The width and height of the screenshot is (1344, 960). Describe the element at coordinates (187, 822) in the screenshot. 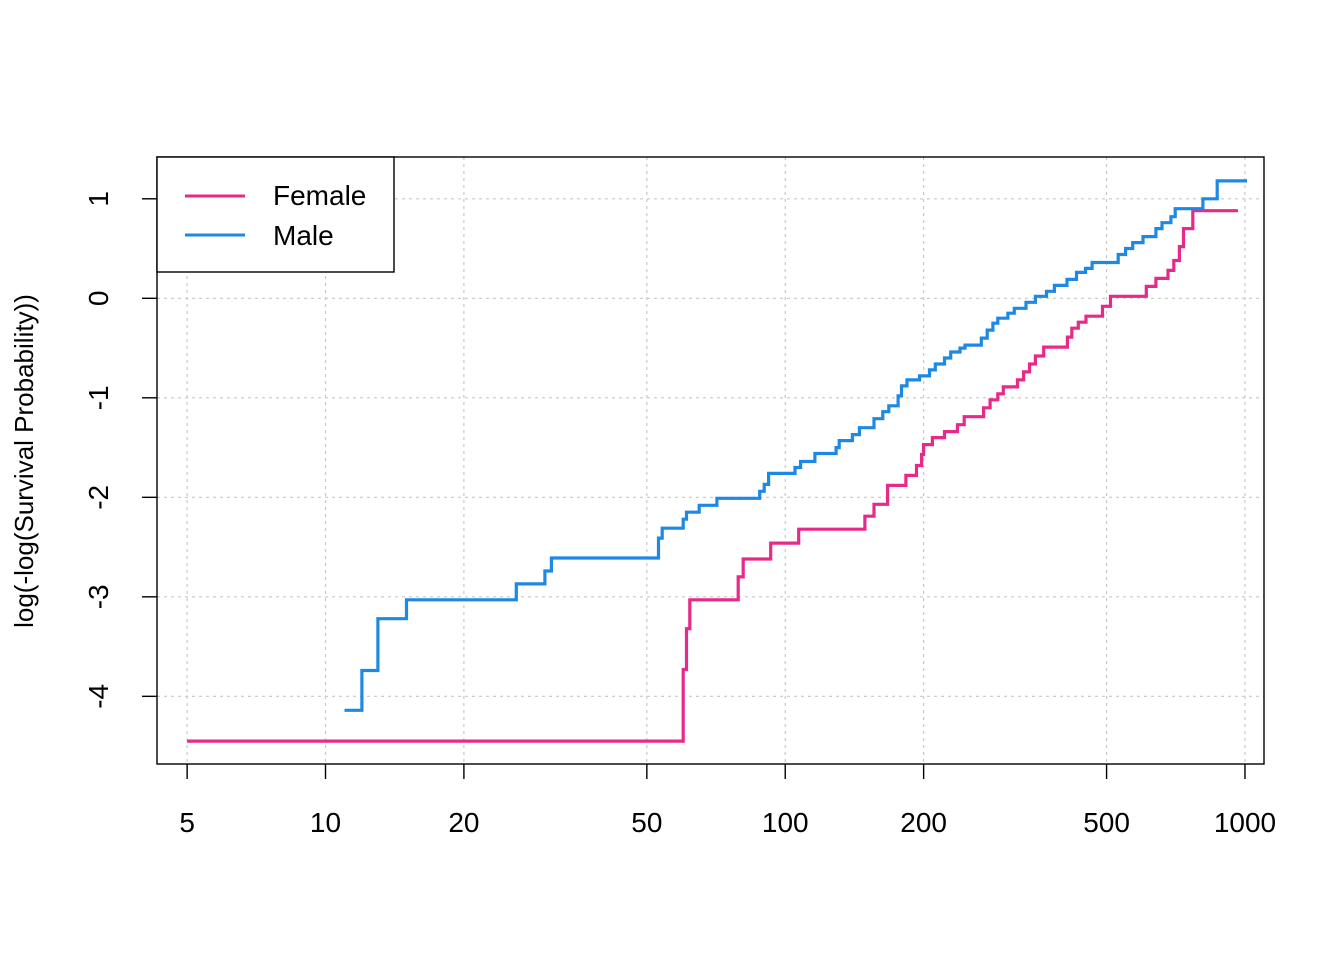

I see `x-tick-label: 5` at that location.